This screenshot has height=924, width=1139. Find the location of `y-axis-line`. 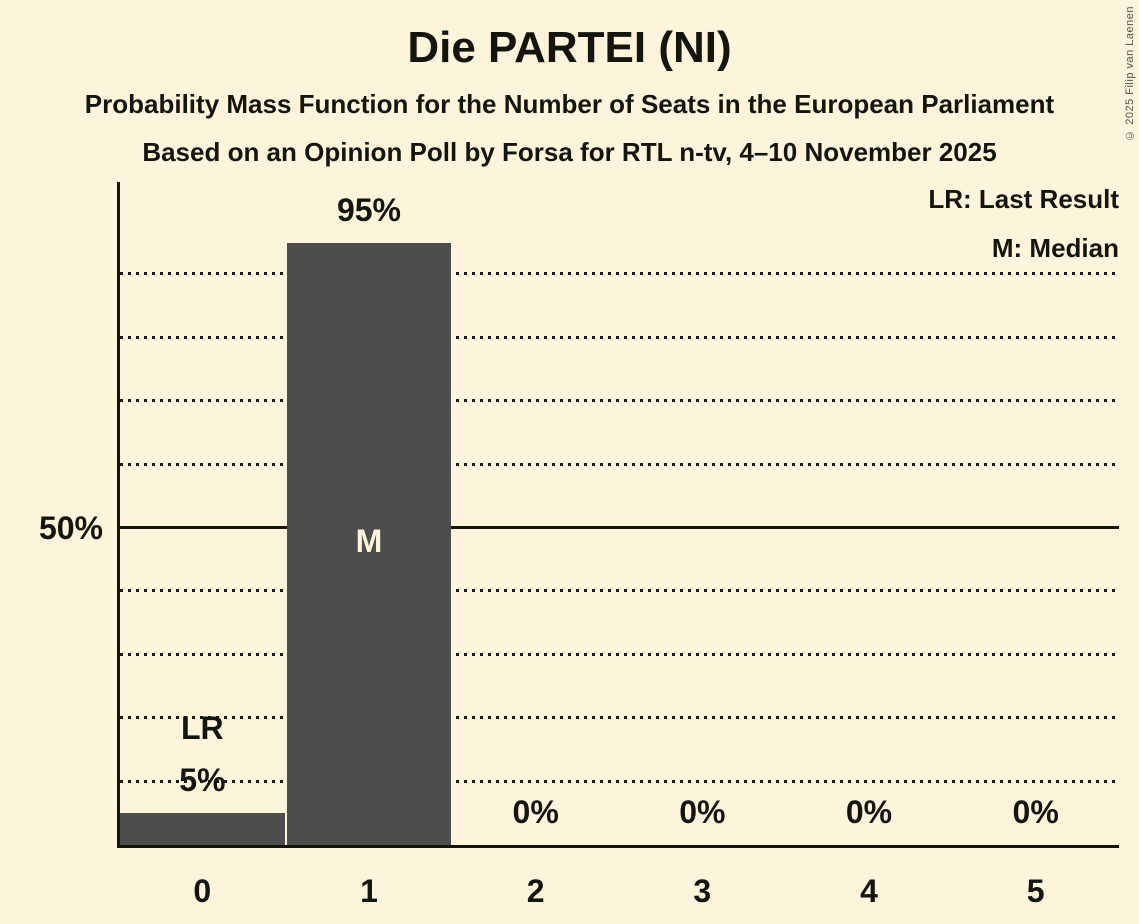

y-axis-line is located at coordinates (118, 515).